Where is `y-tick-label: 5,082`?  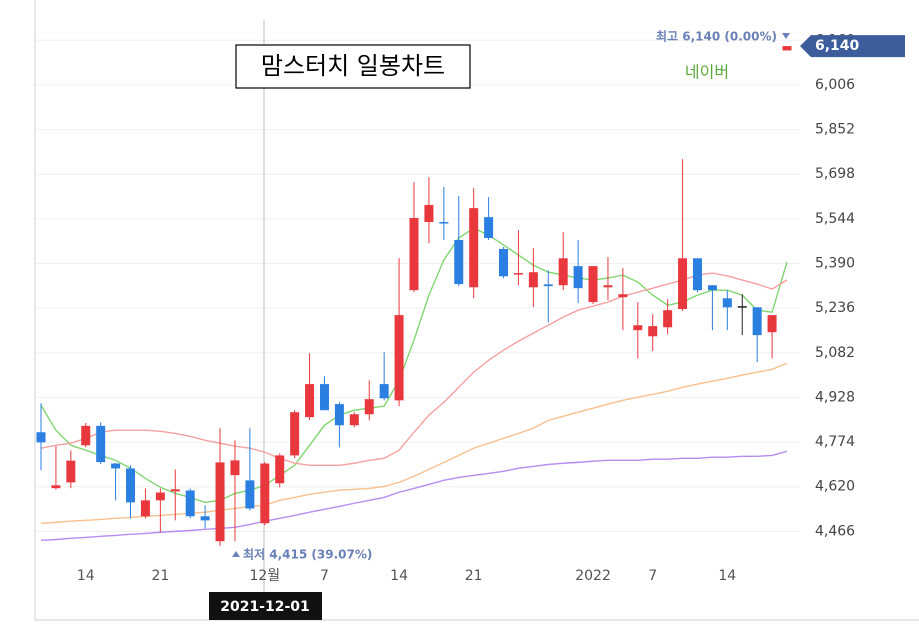 y-tick-label: 5,082 is located at coordinates (835, 353).